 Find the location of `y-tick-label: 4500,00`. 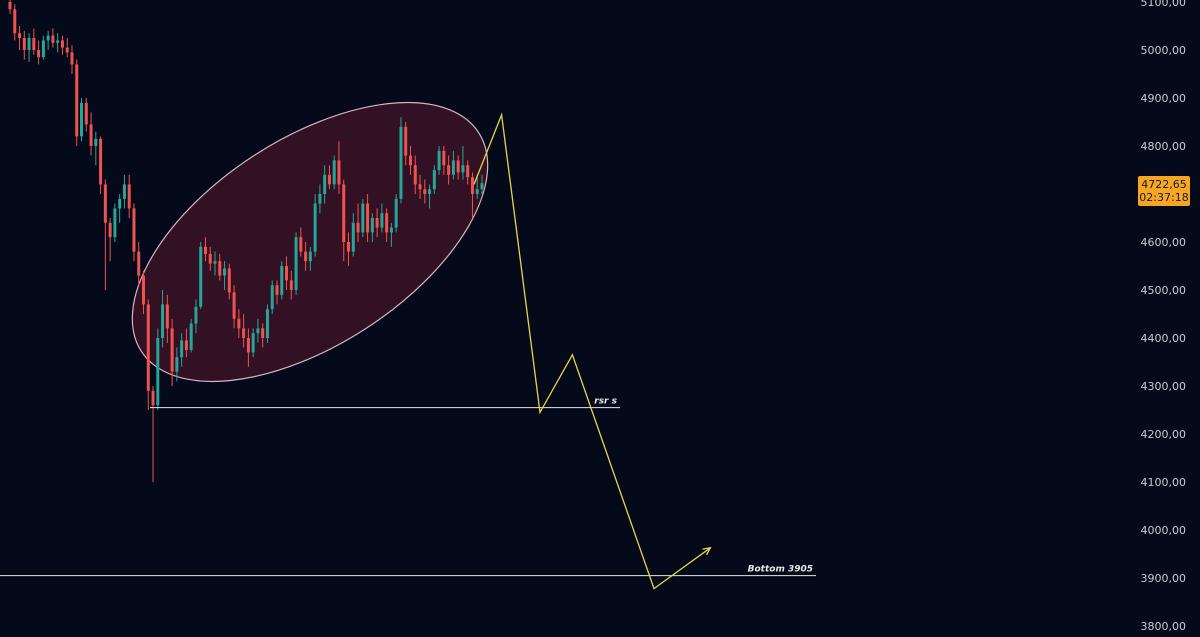

y-tick-label: 4500,00 is located at coordinates (1164, 290).